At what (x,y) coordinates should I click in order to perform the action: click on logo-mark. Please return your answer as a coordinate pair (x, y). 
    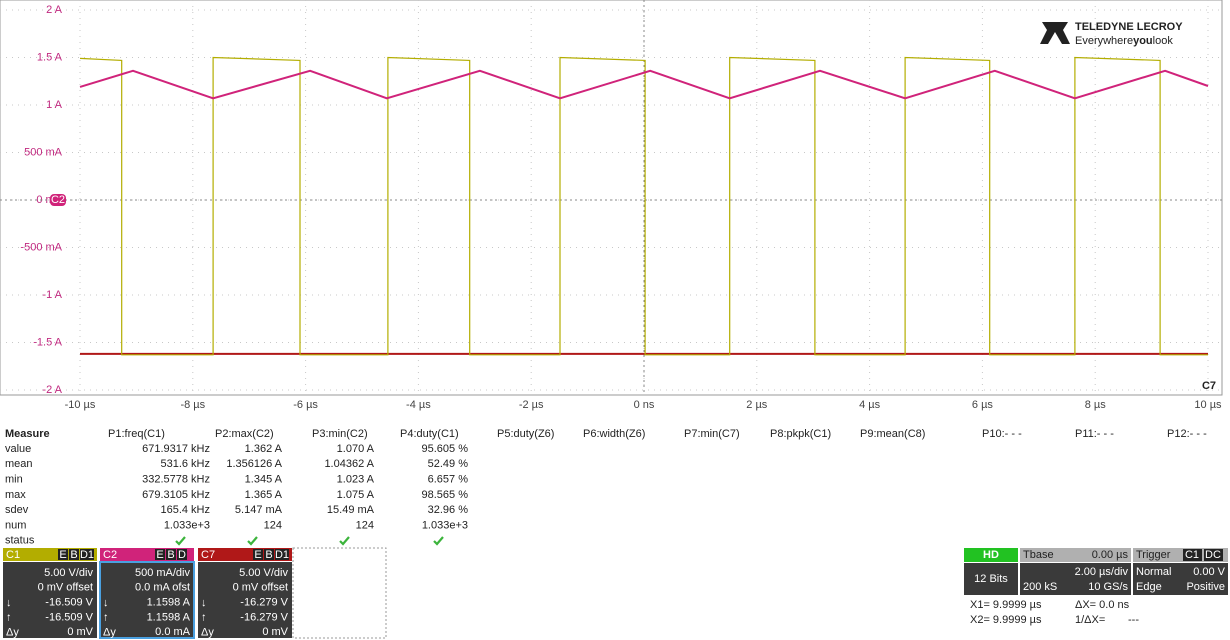
    Looking at the image, I should click on (1055, 33).